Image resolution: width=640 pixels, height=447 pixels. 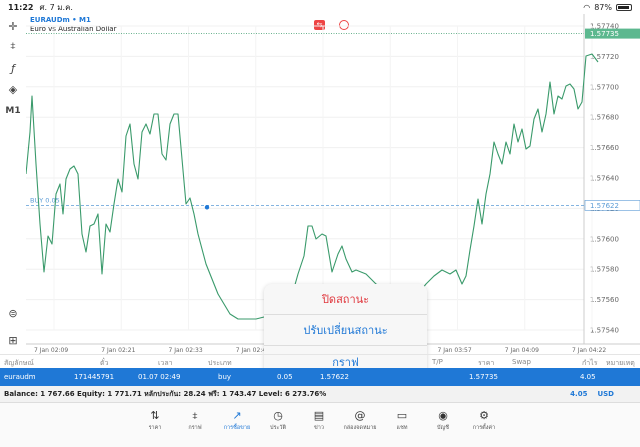 What do you see at coordinates (319, 25) in the screenshot?
I see `one-click-trading-icon: ⇆` at bounding box center [319, 25].